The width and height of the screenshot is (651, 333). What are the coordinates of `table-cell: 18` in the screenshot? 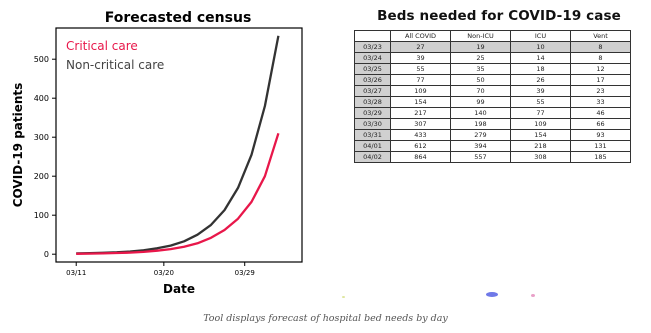 It's located at (540, 69).